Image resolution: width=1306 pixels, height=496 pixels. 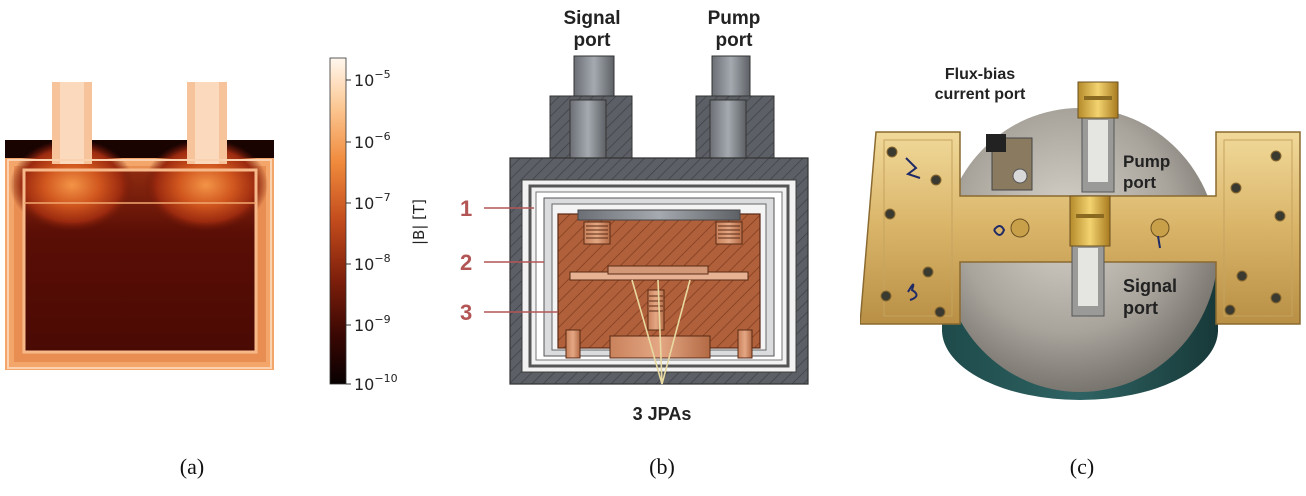 I want to click on marker-2: 2, so click(x=502, y=262).